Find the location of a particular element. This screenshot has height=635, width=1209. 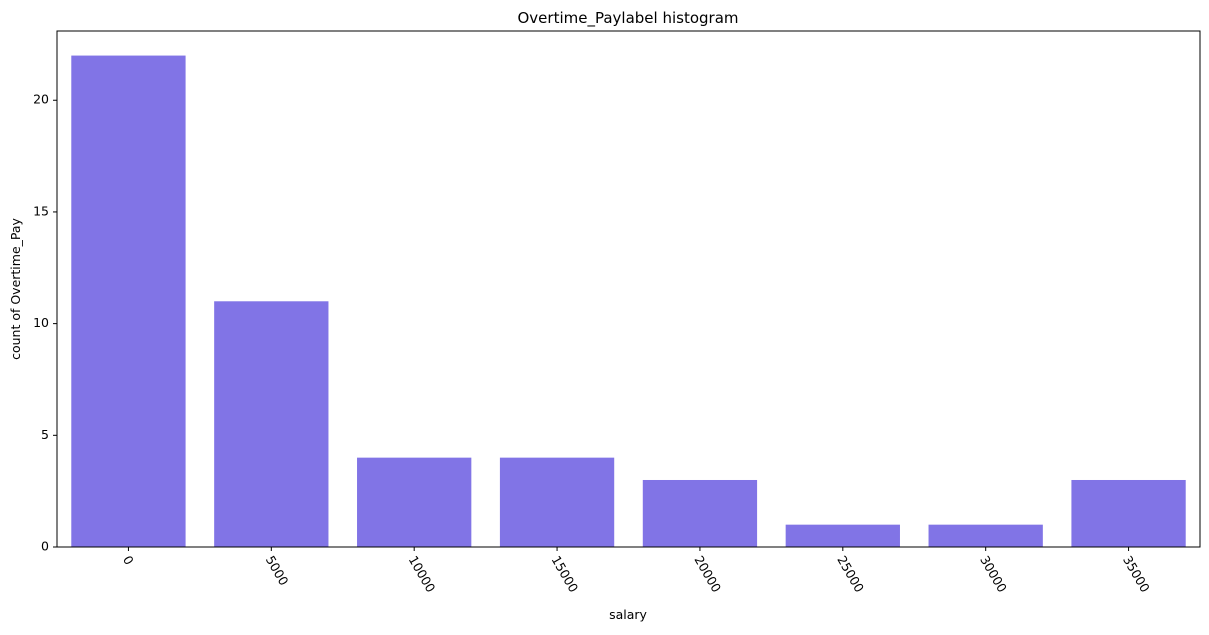

y-axis: 0 5 10 15 20 is located at coordinates (45, 323).